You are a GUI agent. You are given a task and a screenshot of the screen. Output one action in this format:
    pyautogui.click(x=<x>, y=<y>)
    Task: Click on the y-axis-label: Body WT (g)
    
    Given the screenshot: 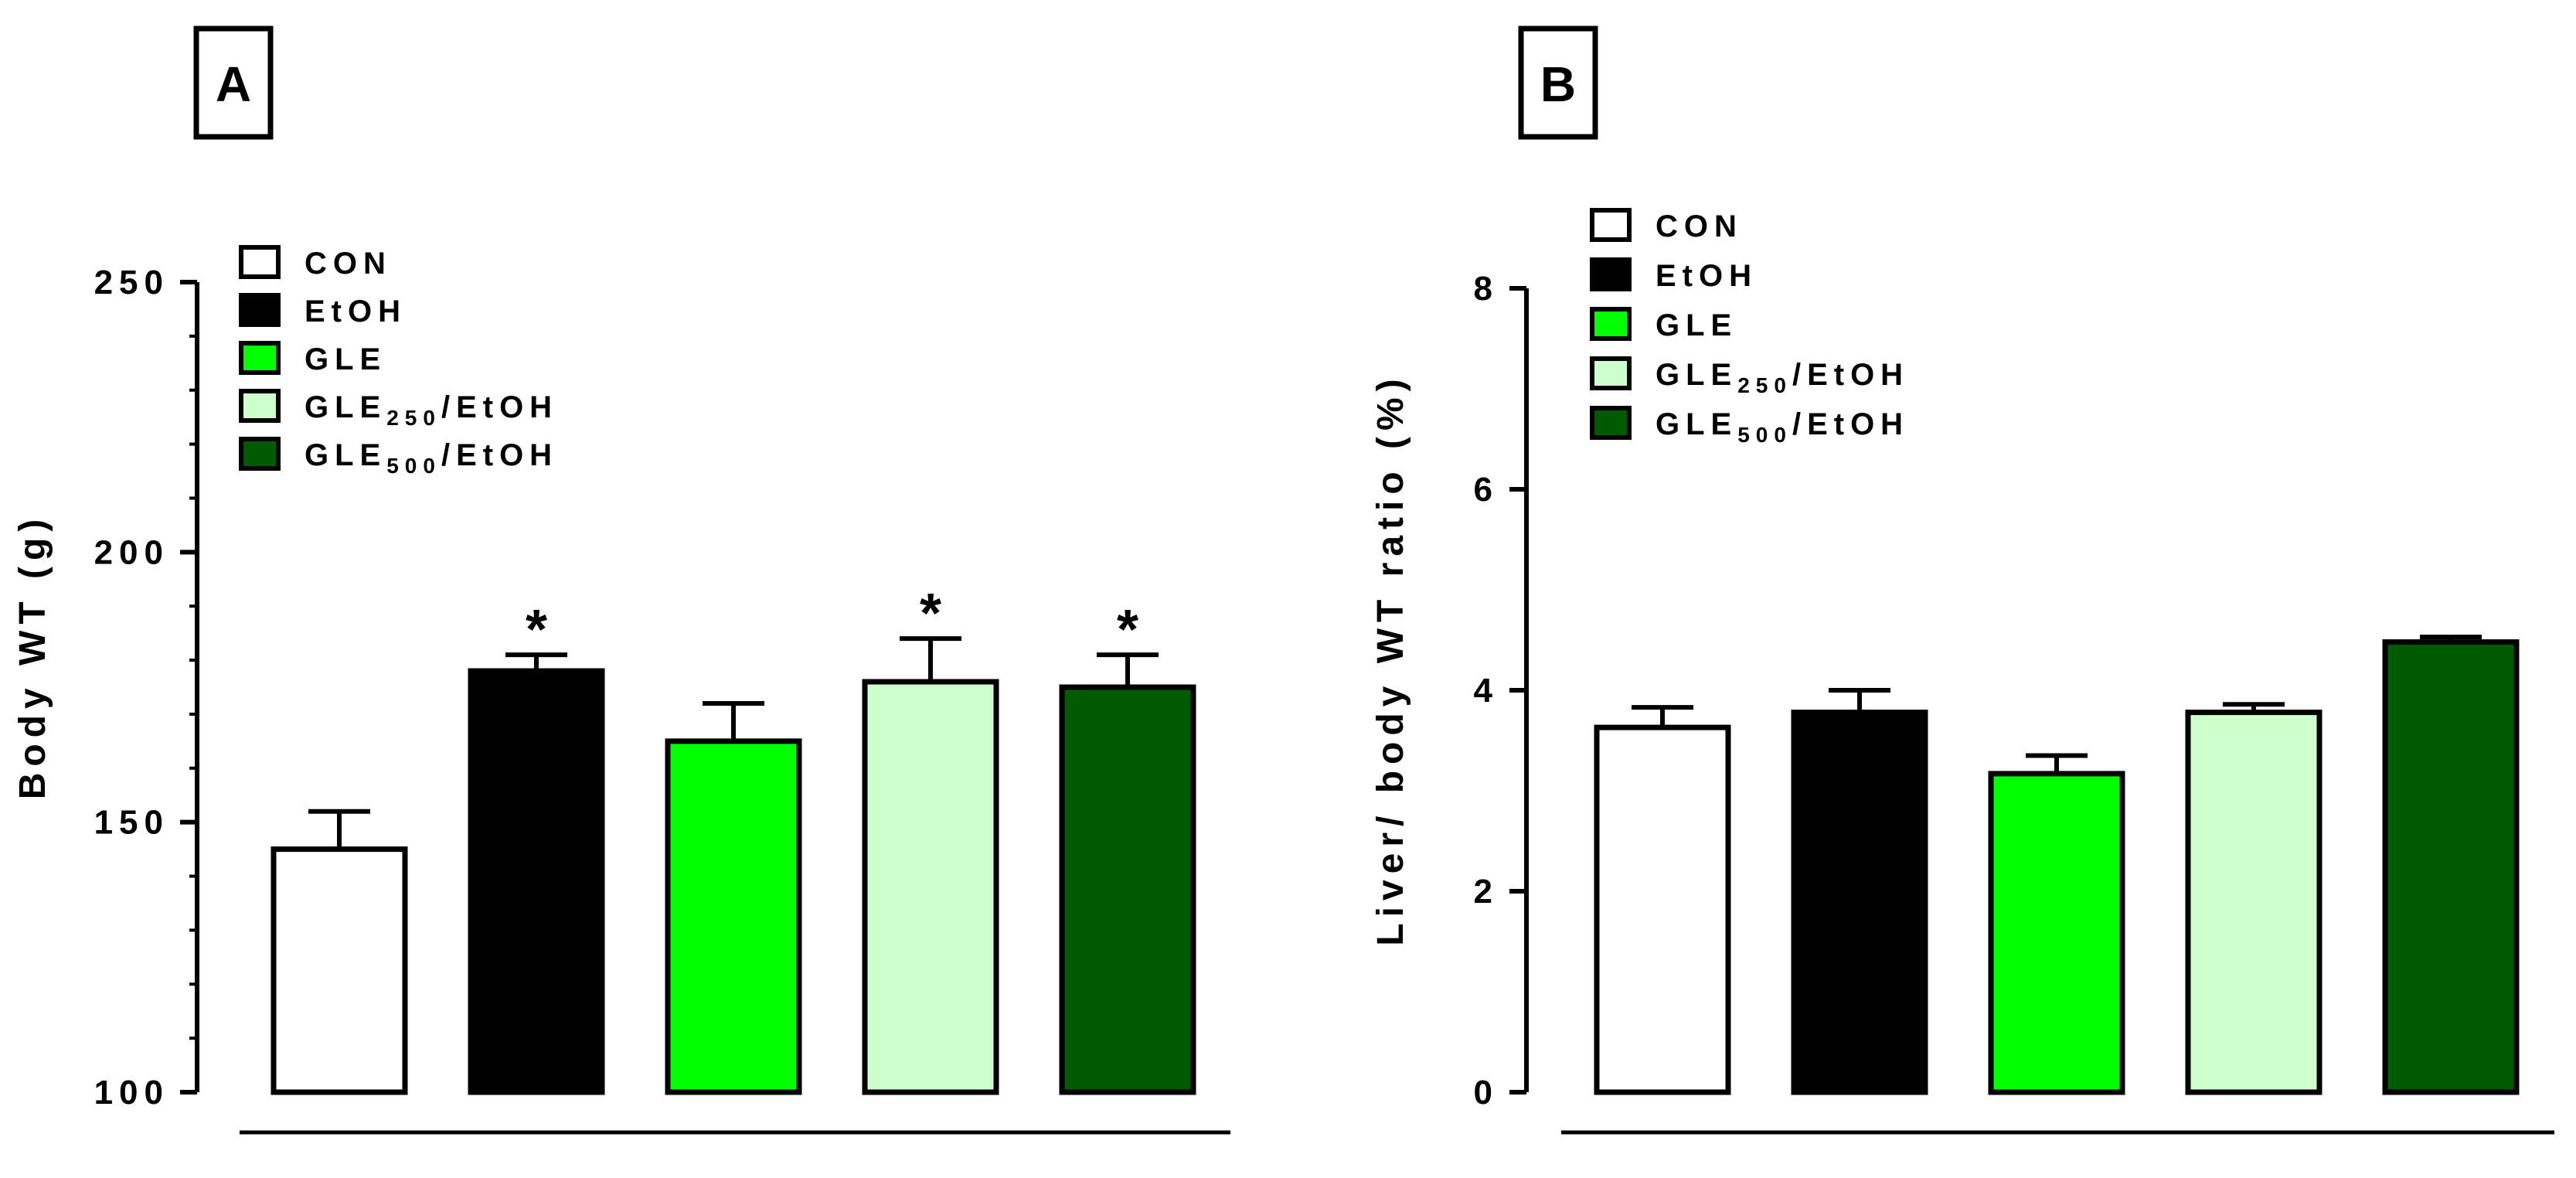 What is the action you would take?
    pyautogui.click(x=32, y=656)
    